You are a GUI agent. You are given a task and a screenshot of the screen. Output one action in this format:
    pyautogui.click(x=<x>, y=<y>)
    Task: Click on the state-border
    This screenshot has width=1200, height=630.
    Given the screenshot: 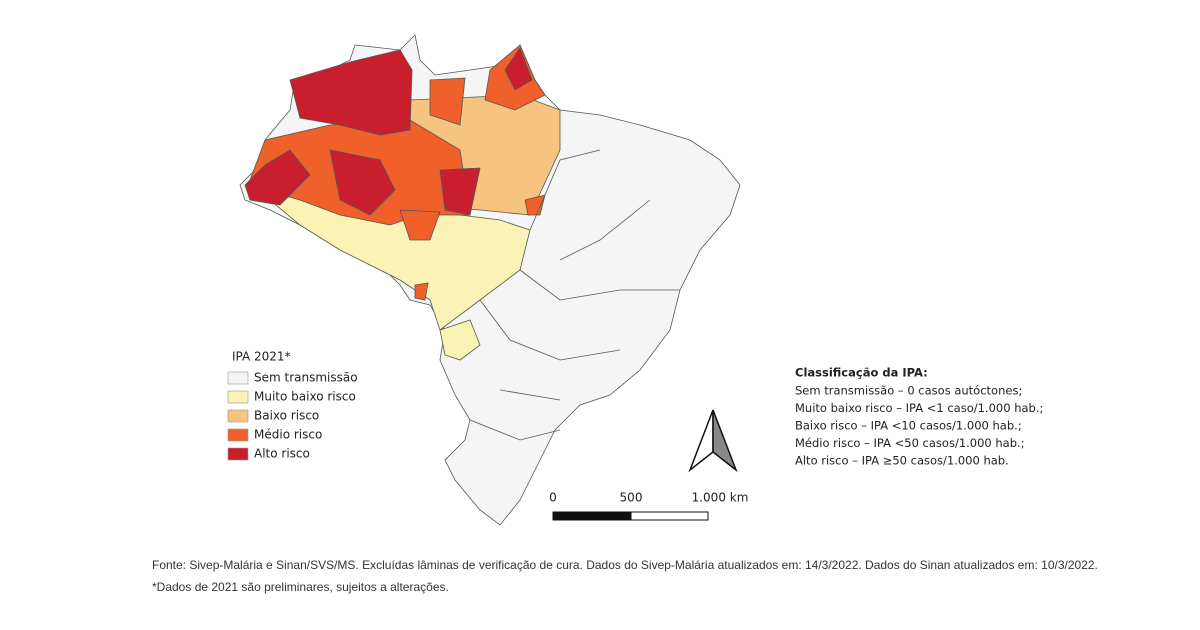 What is the action you would take?
    pyautogui.click(x=574, y=295)
    